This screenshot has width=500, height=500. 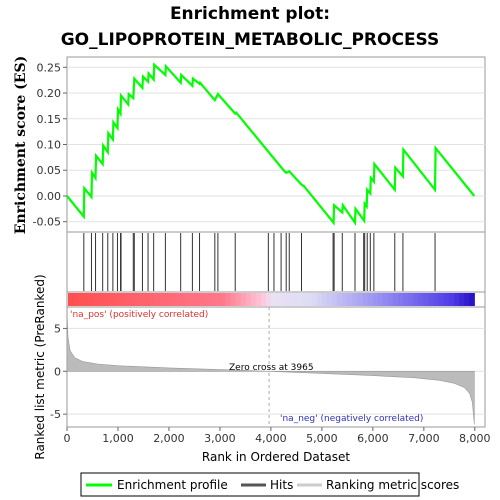 I want to click on hits-panel, so click(x=276, y=262).